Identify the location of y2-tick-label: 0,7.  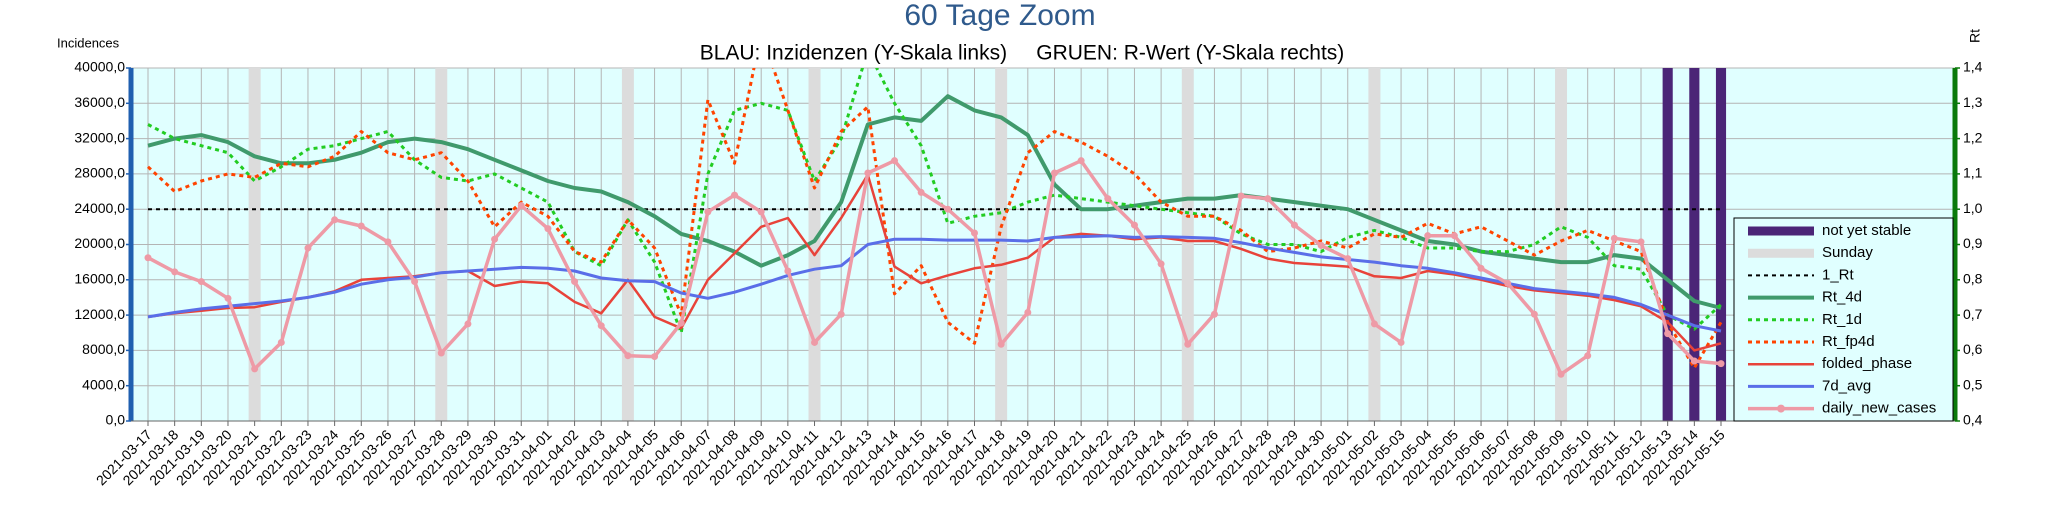
(1973, 314).